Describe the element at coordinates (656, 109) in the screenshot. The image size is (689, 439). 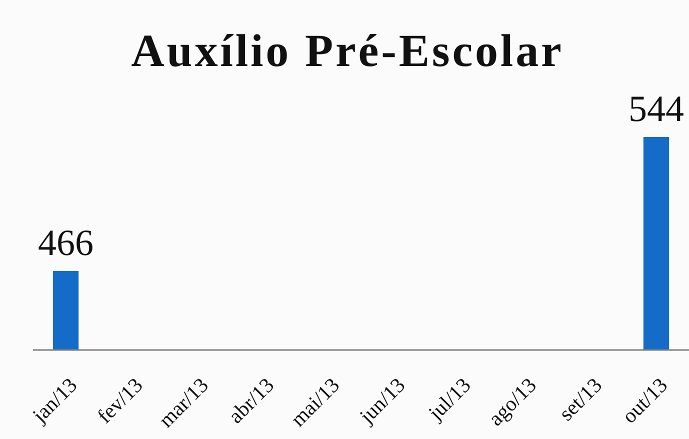
I see `data-label: 544` at that location.